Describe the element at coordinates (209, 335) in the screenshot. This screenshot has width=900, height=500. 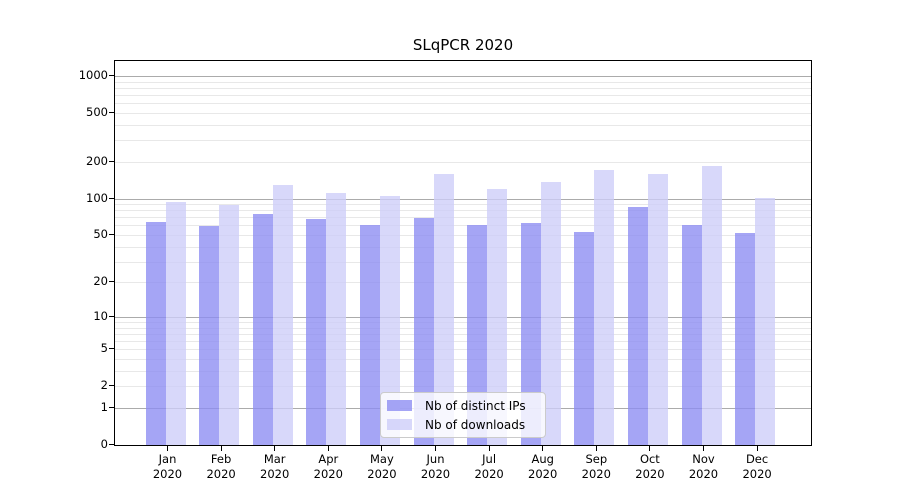
I see `bar-feb-distinct-ips` at that location.